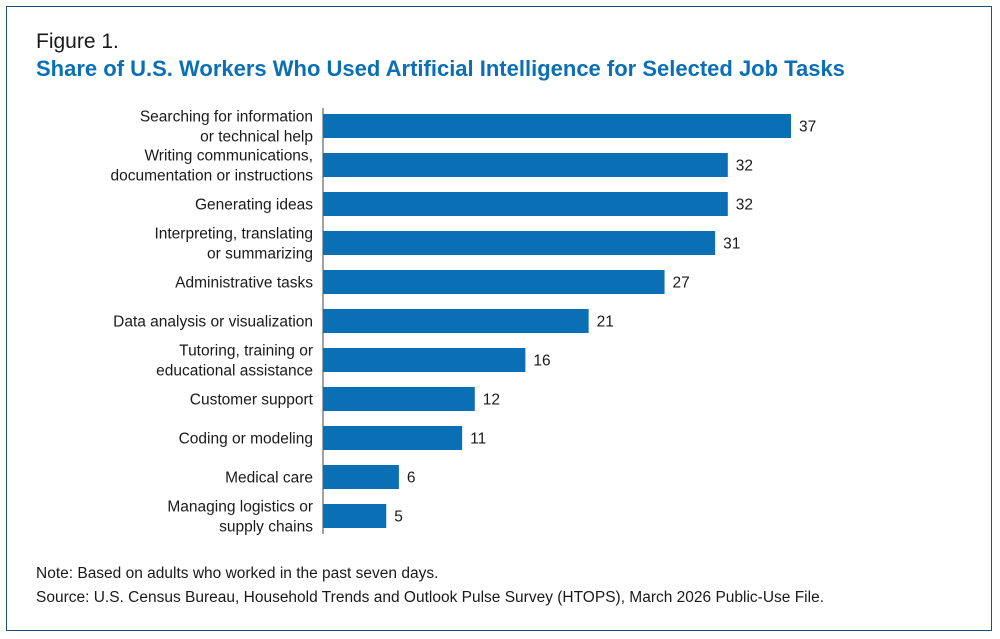  Describe the element at coordinates (246, 351) in the screenshot. I see `category-label-line: Tutoring, training or` at that location.